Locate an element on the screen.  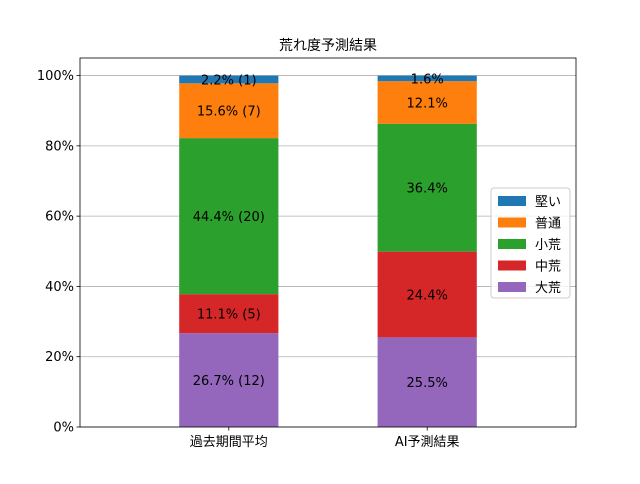
bar-data-label: 36.4% is located at coordinates (427, 189).